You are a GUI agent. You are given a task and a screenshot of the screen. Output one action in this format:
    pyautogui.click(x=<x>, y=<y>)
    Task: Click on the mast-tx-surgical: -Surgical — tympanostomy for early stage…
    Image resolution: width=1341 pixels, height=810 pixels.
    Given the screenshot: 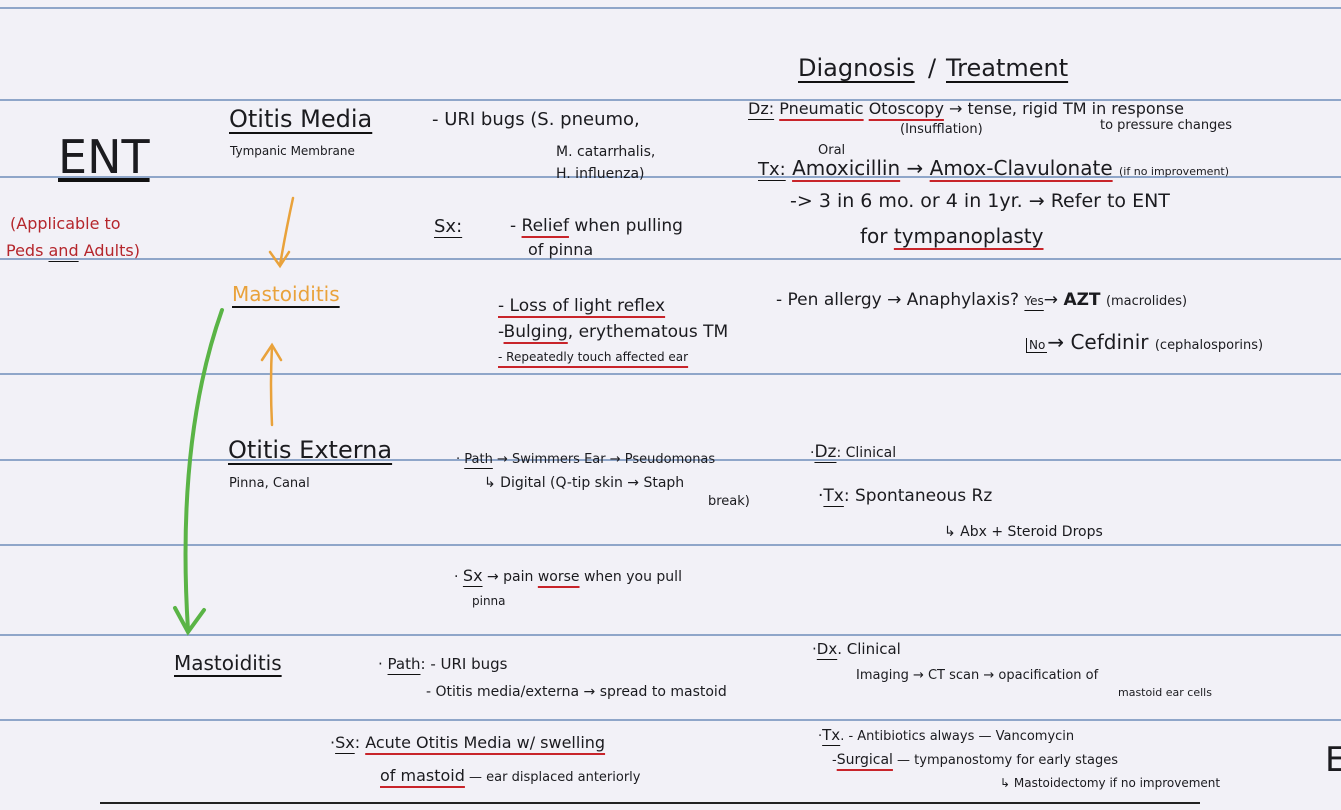 What is the action you would take?
    pyautogui.click(x=975, y=760)
    